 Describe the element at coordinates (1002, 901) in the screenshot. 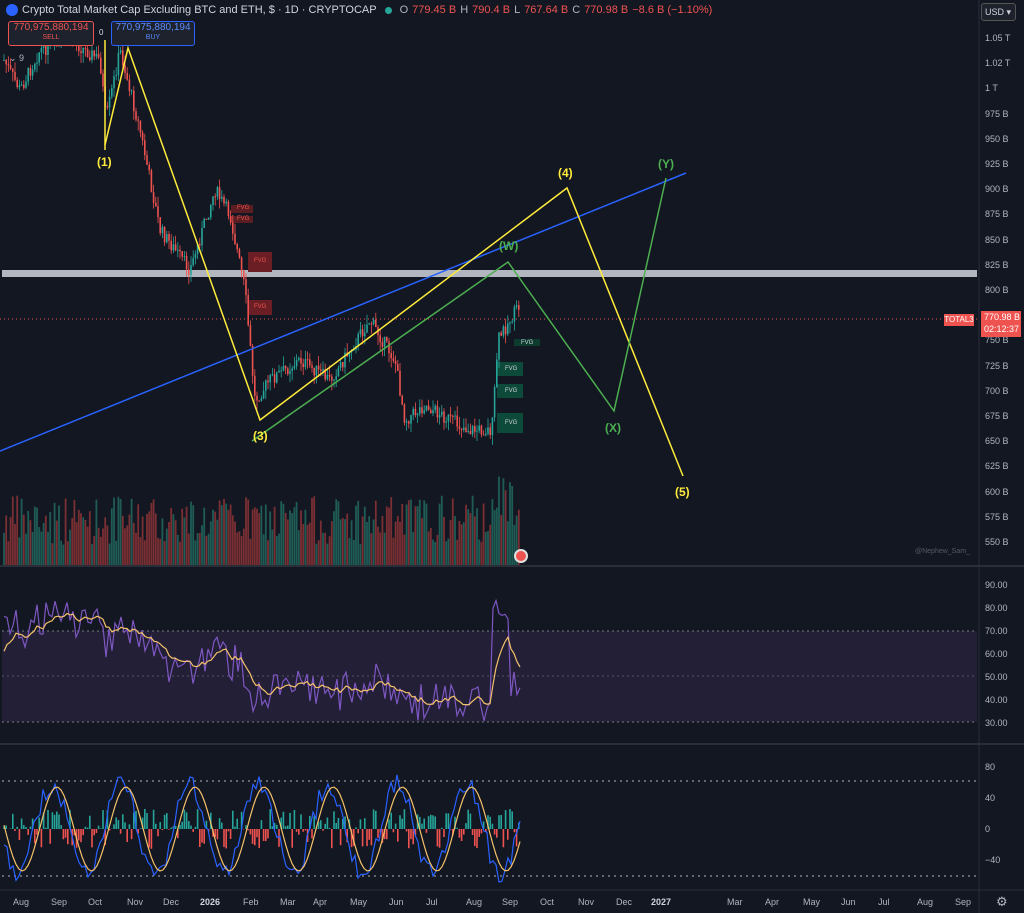

I see `settings-gear-icon: ⚙` at that location.